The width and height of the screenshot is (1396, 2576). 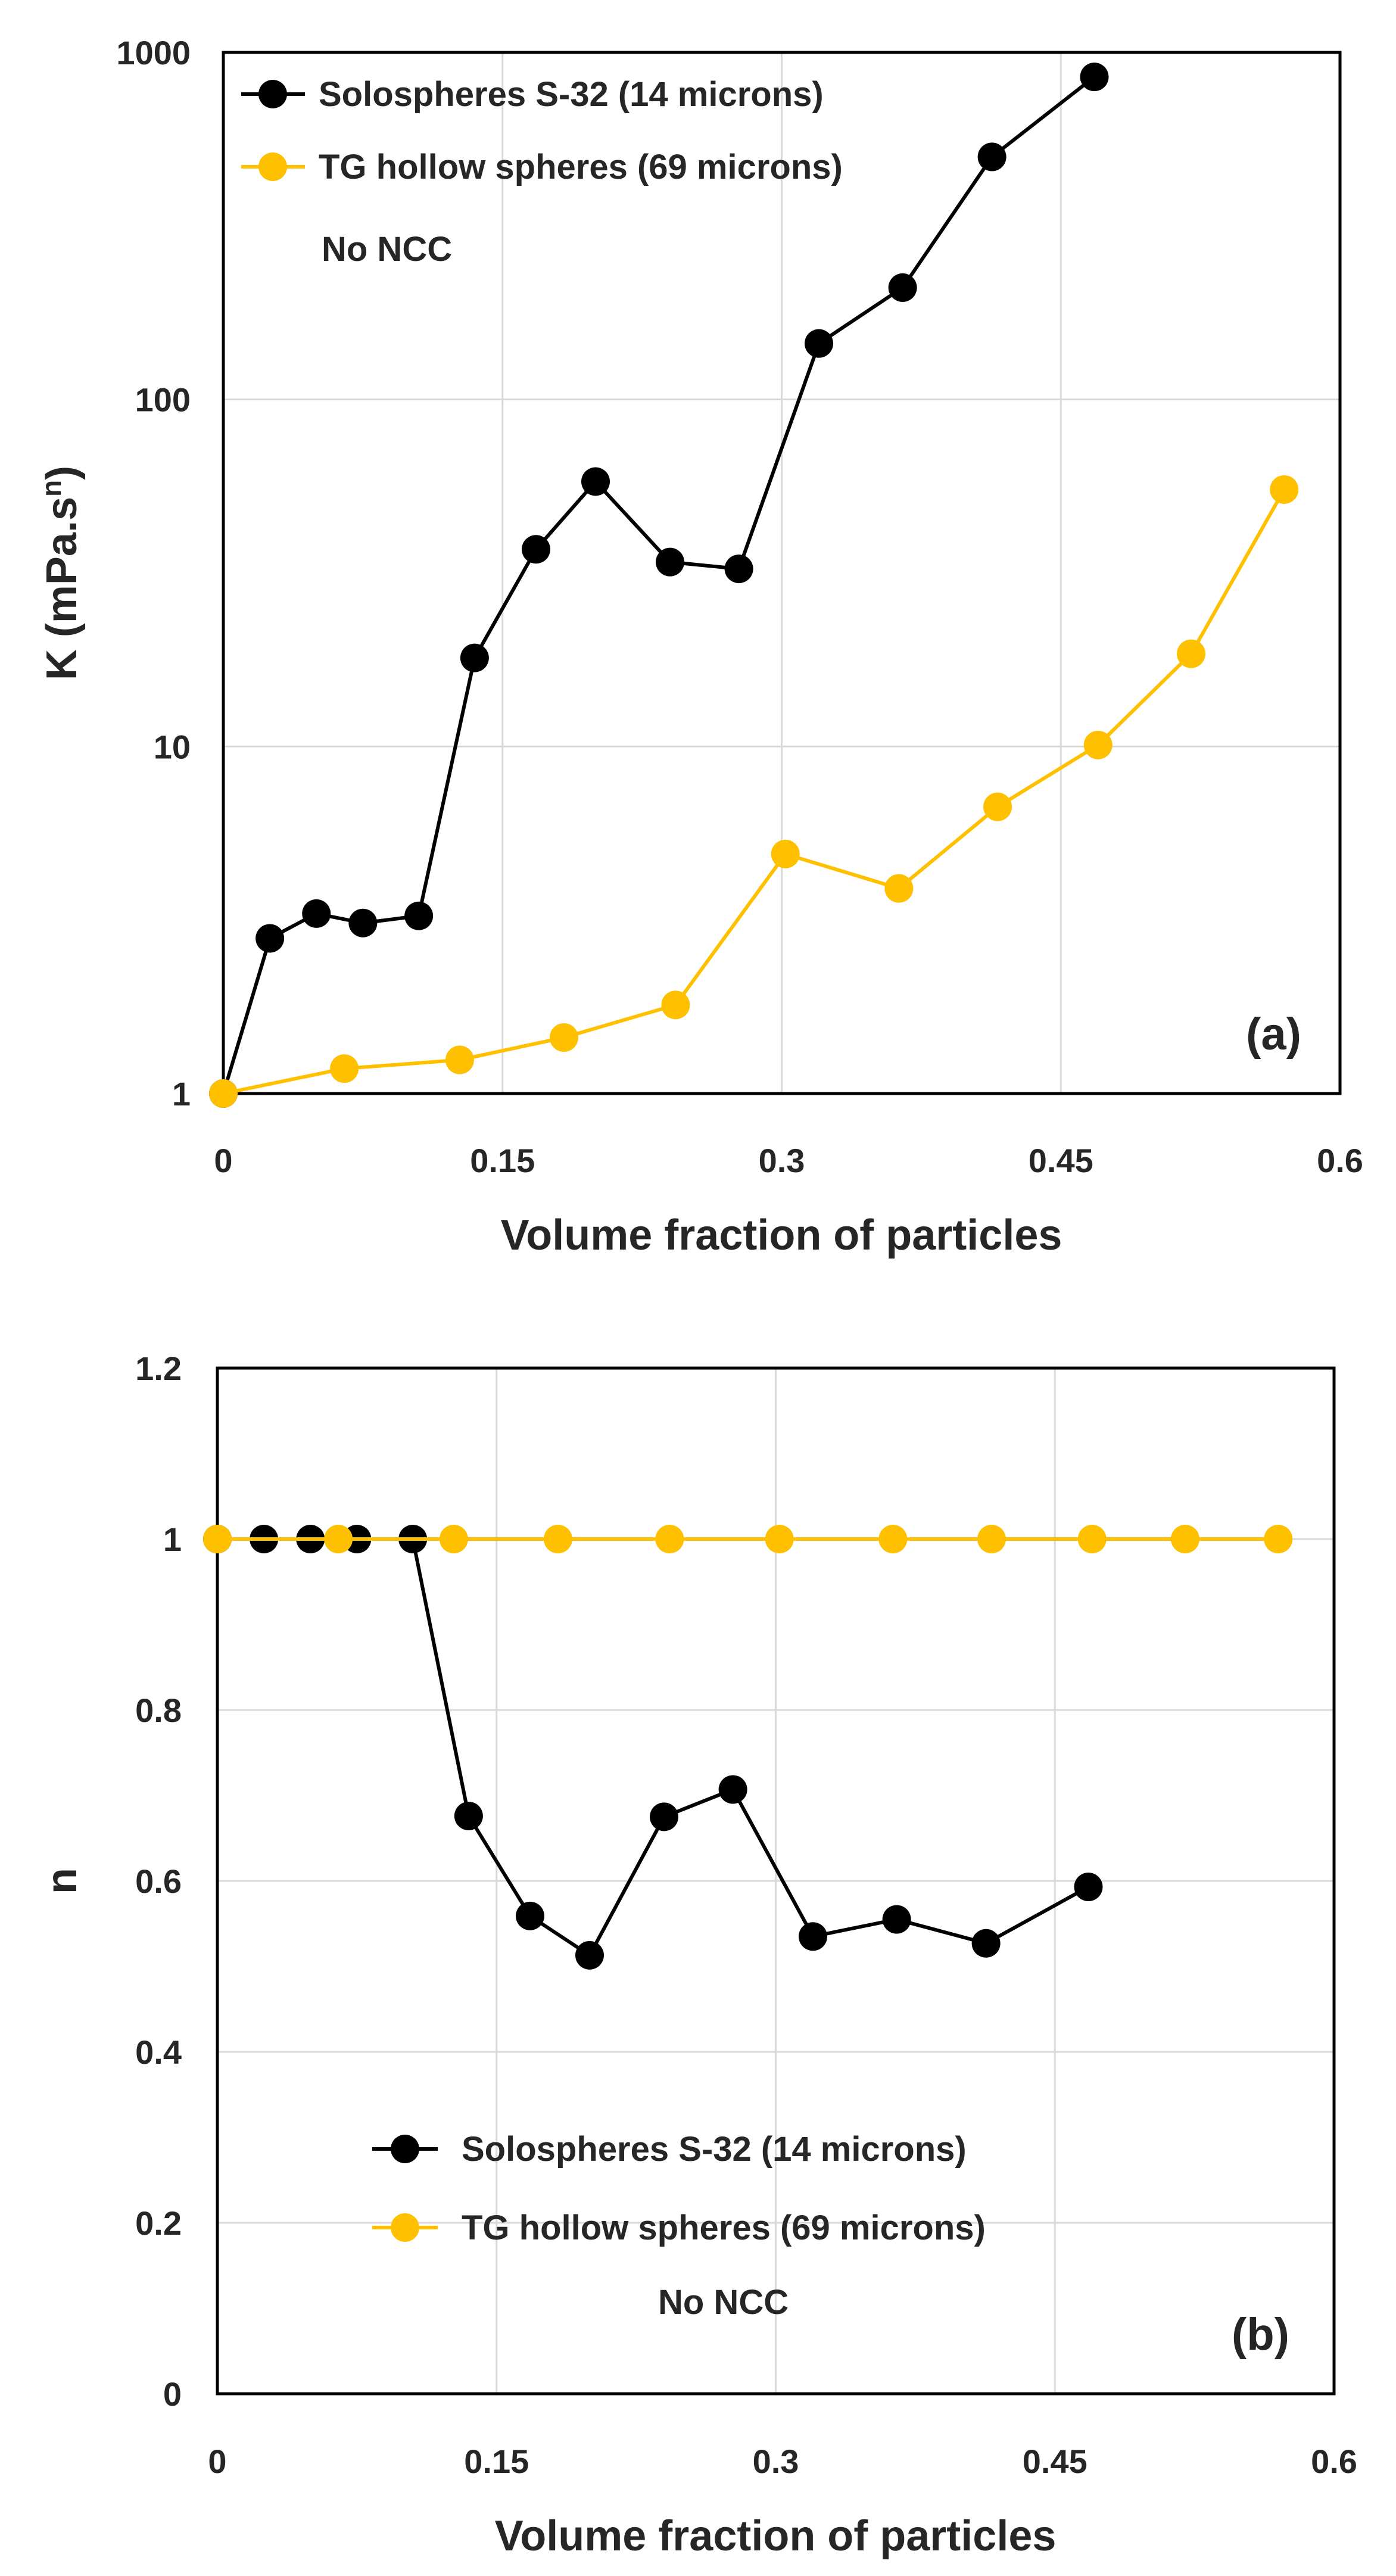 What do you see at coordinates (153, 573) in the screenshot?
I see `panel-a-y-ticks: 1 10 100 1000` at bounding box center [153, 573].